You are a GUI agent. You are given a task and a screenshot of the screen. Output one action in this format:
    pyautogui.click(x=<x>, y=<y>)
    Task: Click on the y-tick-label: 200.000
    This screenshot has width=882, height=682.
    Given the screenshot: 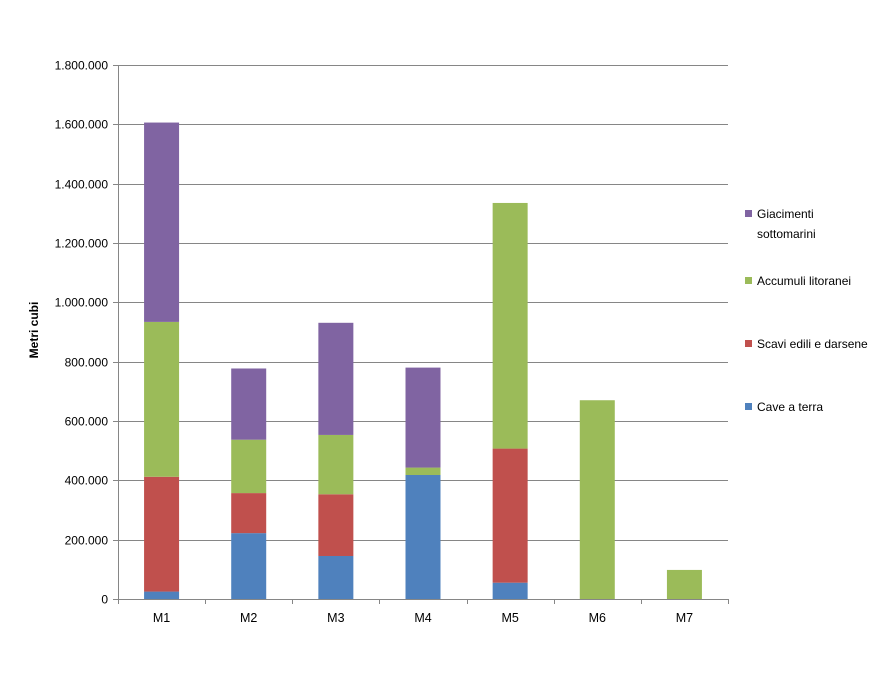 What is the action you would take?
    pyautogui.click(x=87, y=541)
    